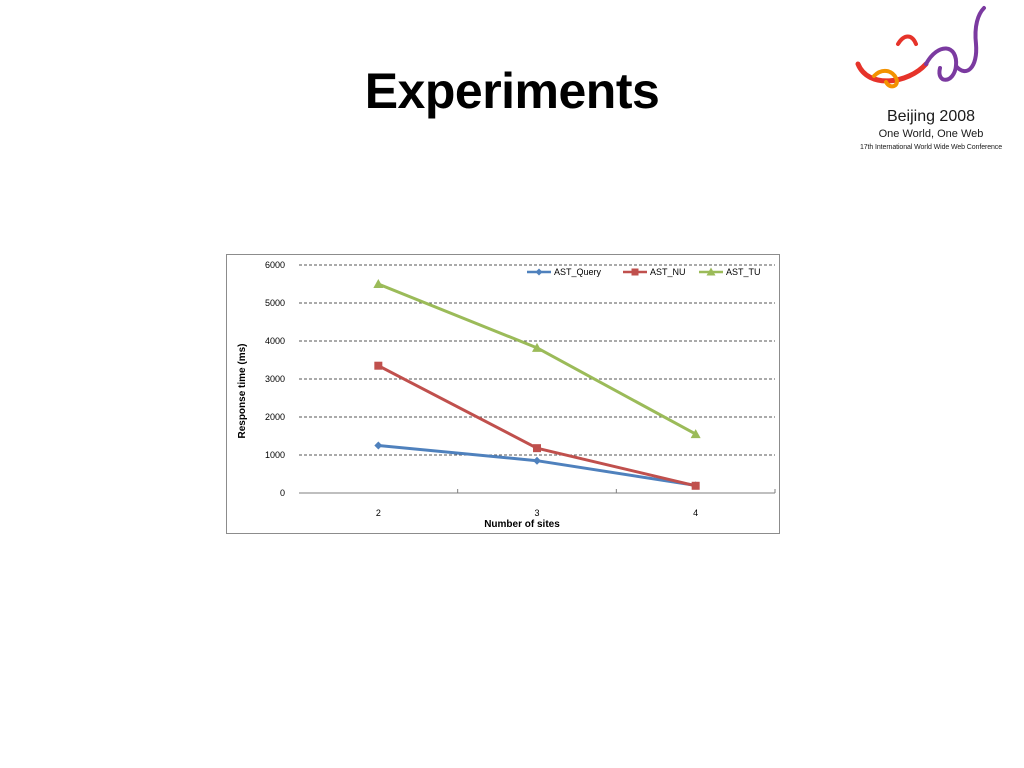 The image size is (1024, 768). What do you see at coordinates (275, 341) in the screenshot?
I see `y-tick-label: 4000` at bounding box center [275, 341].